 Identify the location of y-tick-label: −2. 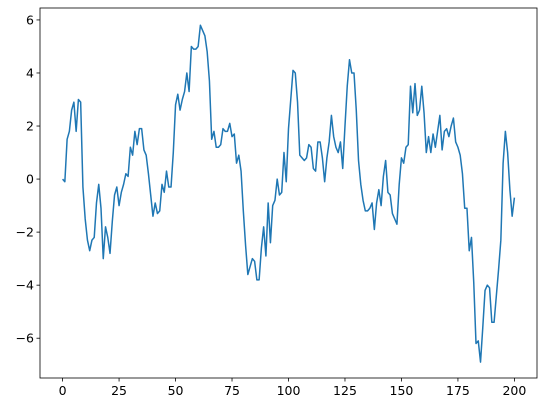
(25, 232).